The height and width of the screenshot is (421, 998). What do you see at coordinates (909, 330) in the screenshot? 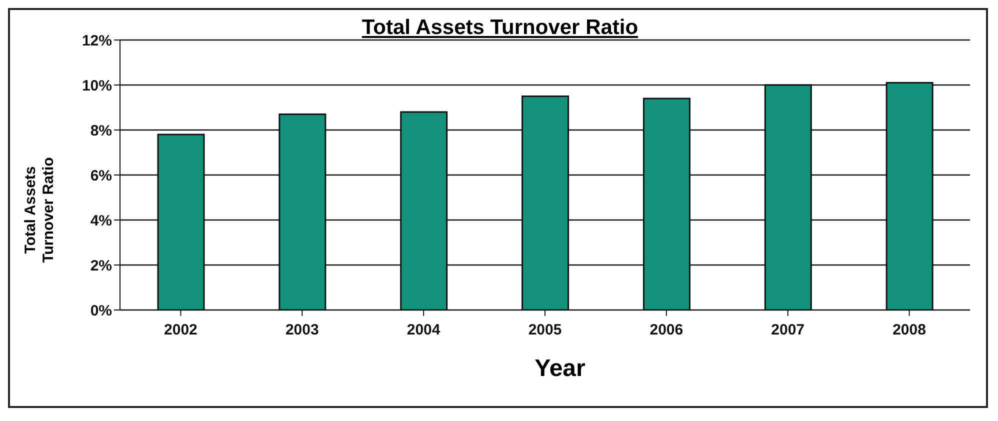
I see `x-tick-label: 2008` at bounding box center [909, 330].